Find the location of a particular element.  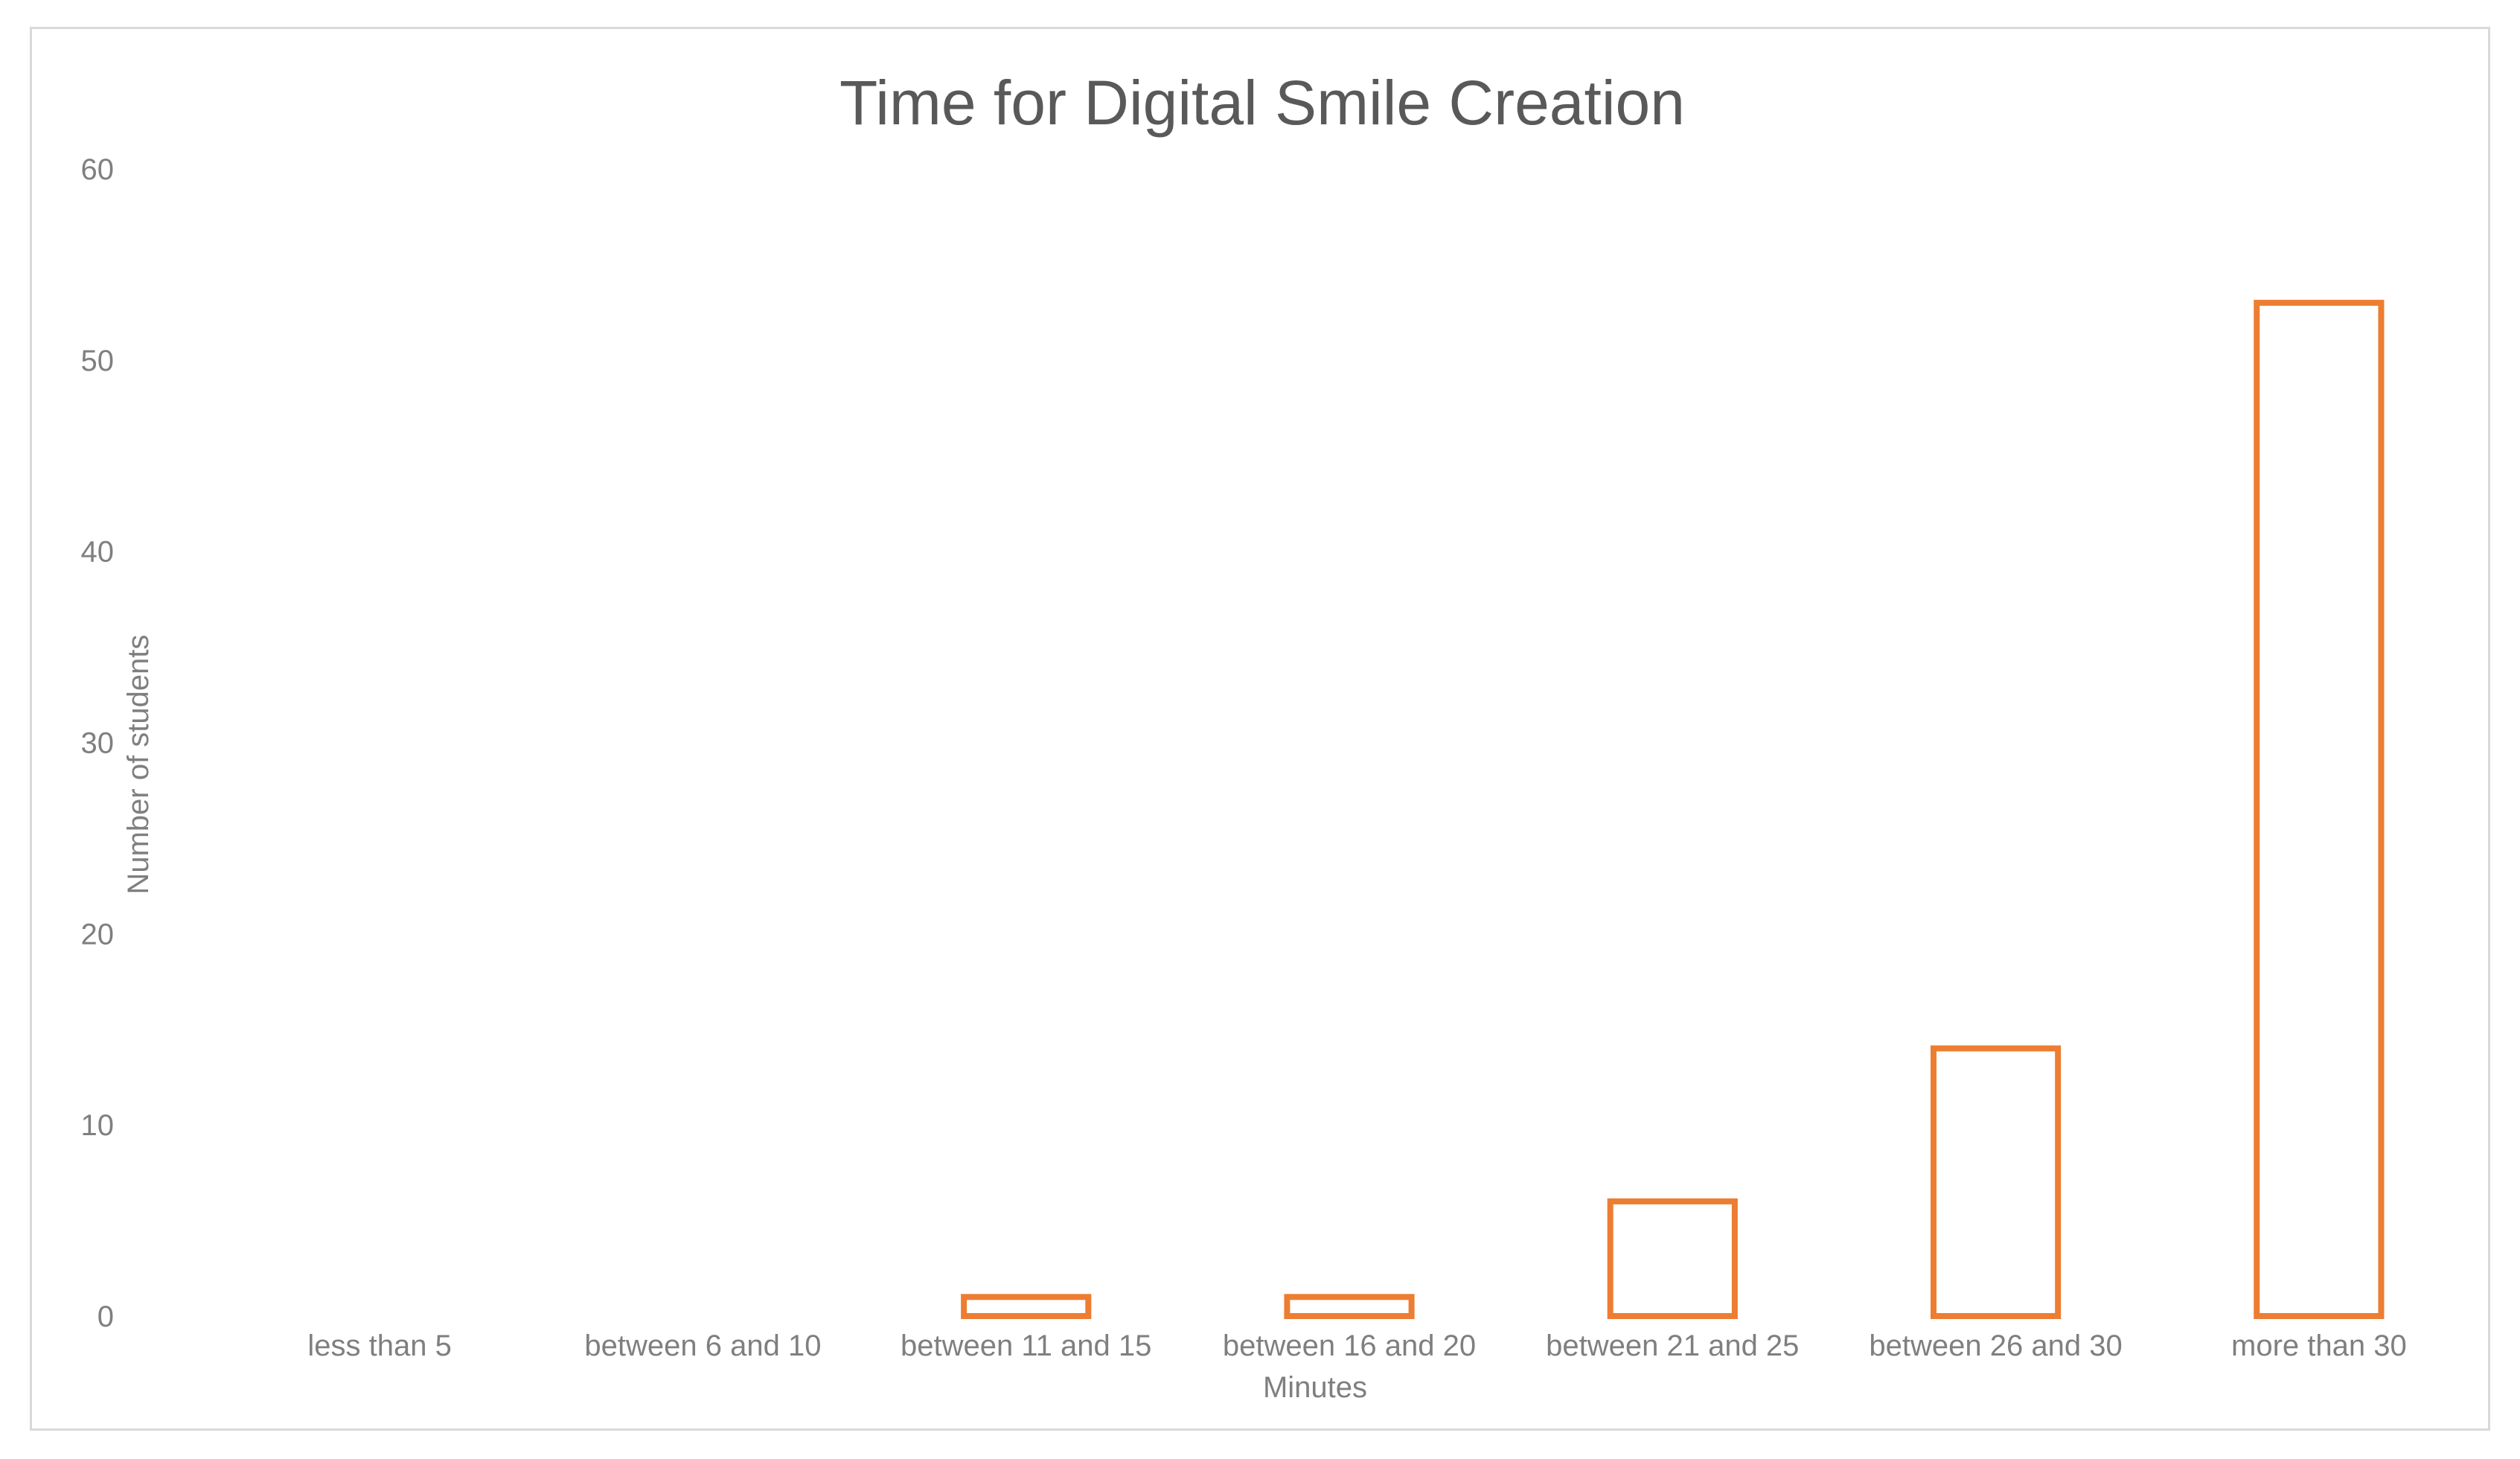

y-tick-label: 20 is located at coordinates (98, 934).